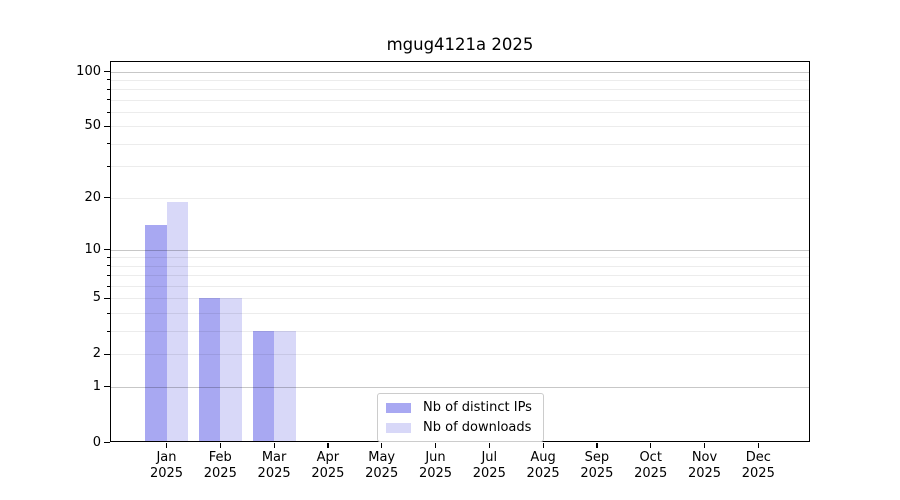  I want to click on x-axis-tick-label-feb: Feb 2025, so click(220, 465).